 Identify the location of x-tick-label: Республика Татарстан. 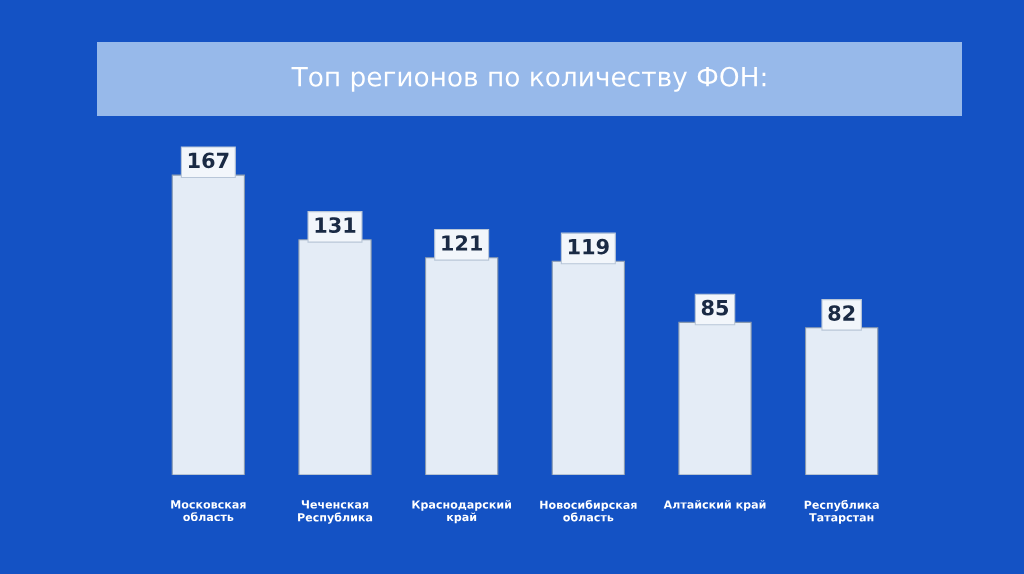
(841, 512).